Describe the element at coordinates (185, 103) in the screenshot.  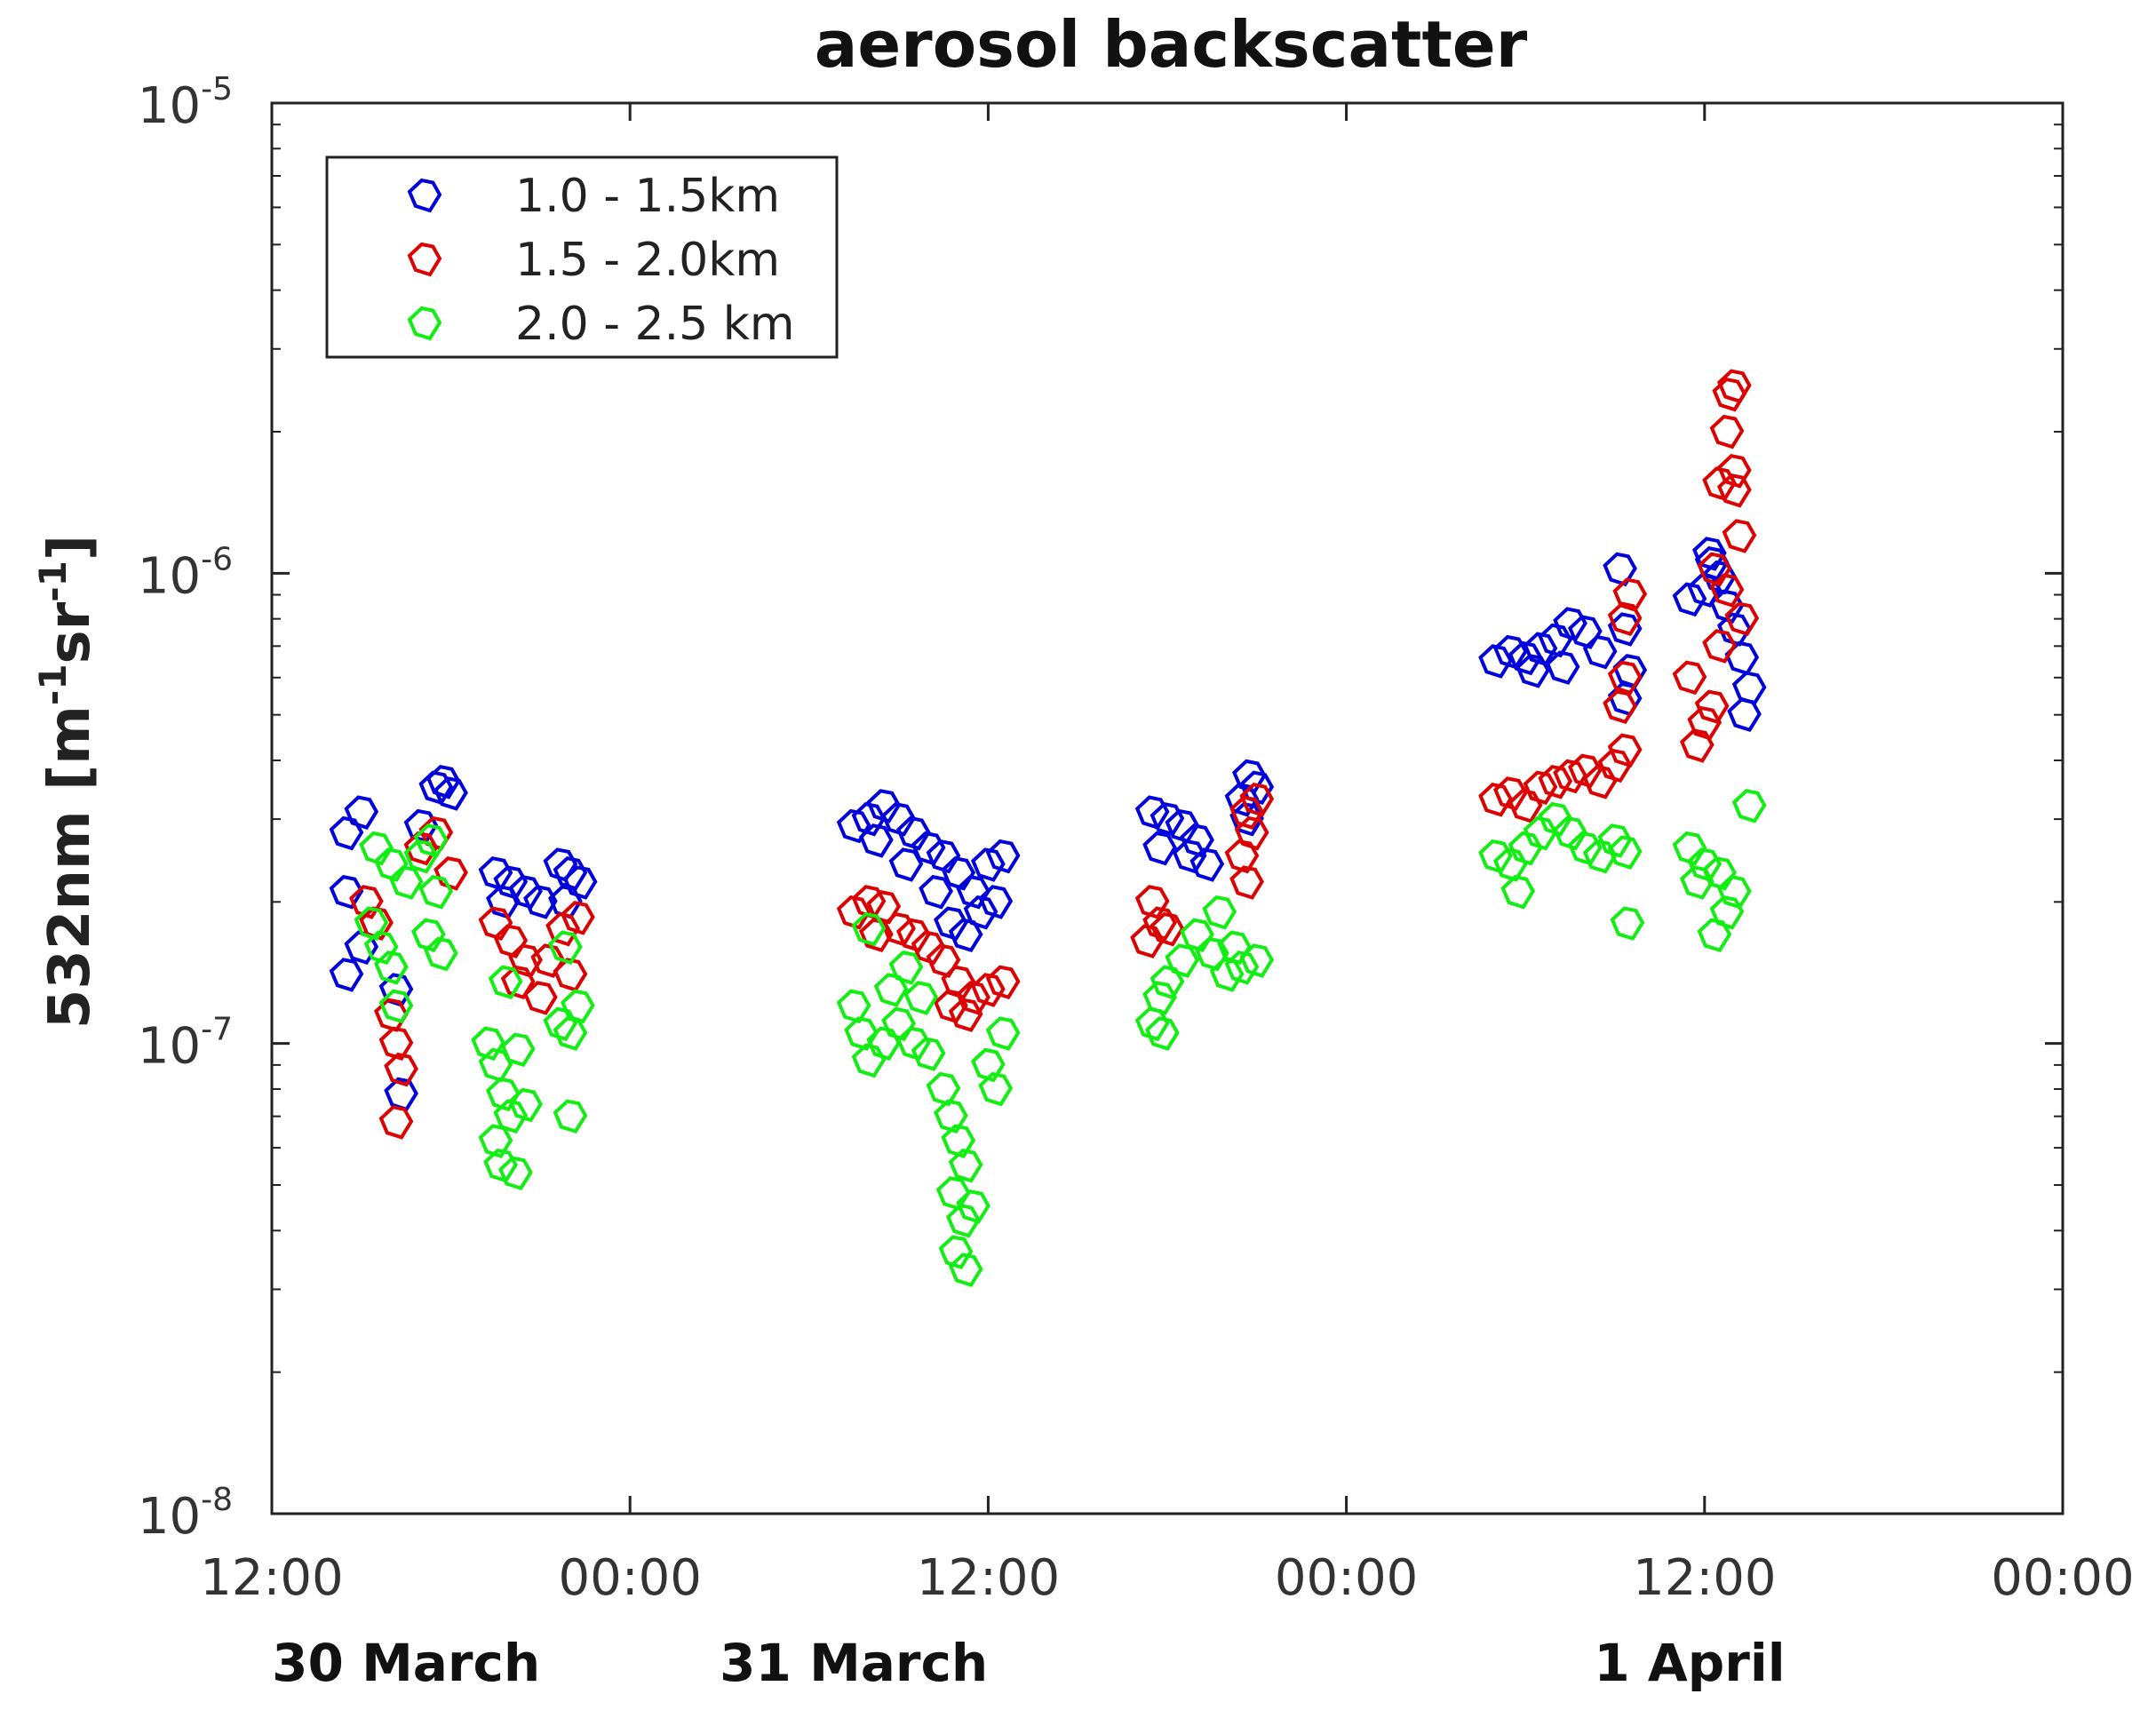
I see `y-tick-label: 10⁻⁵` at that location.